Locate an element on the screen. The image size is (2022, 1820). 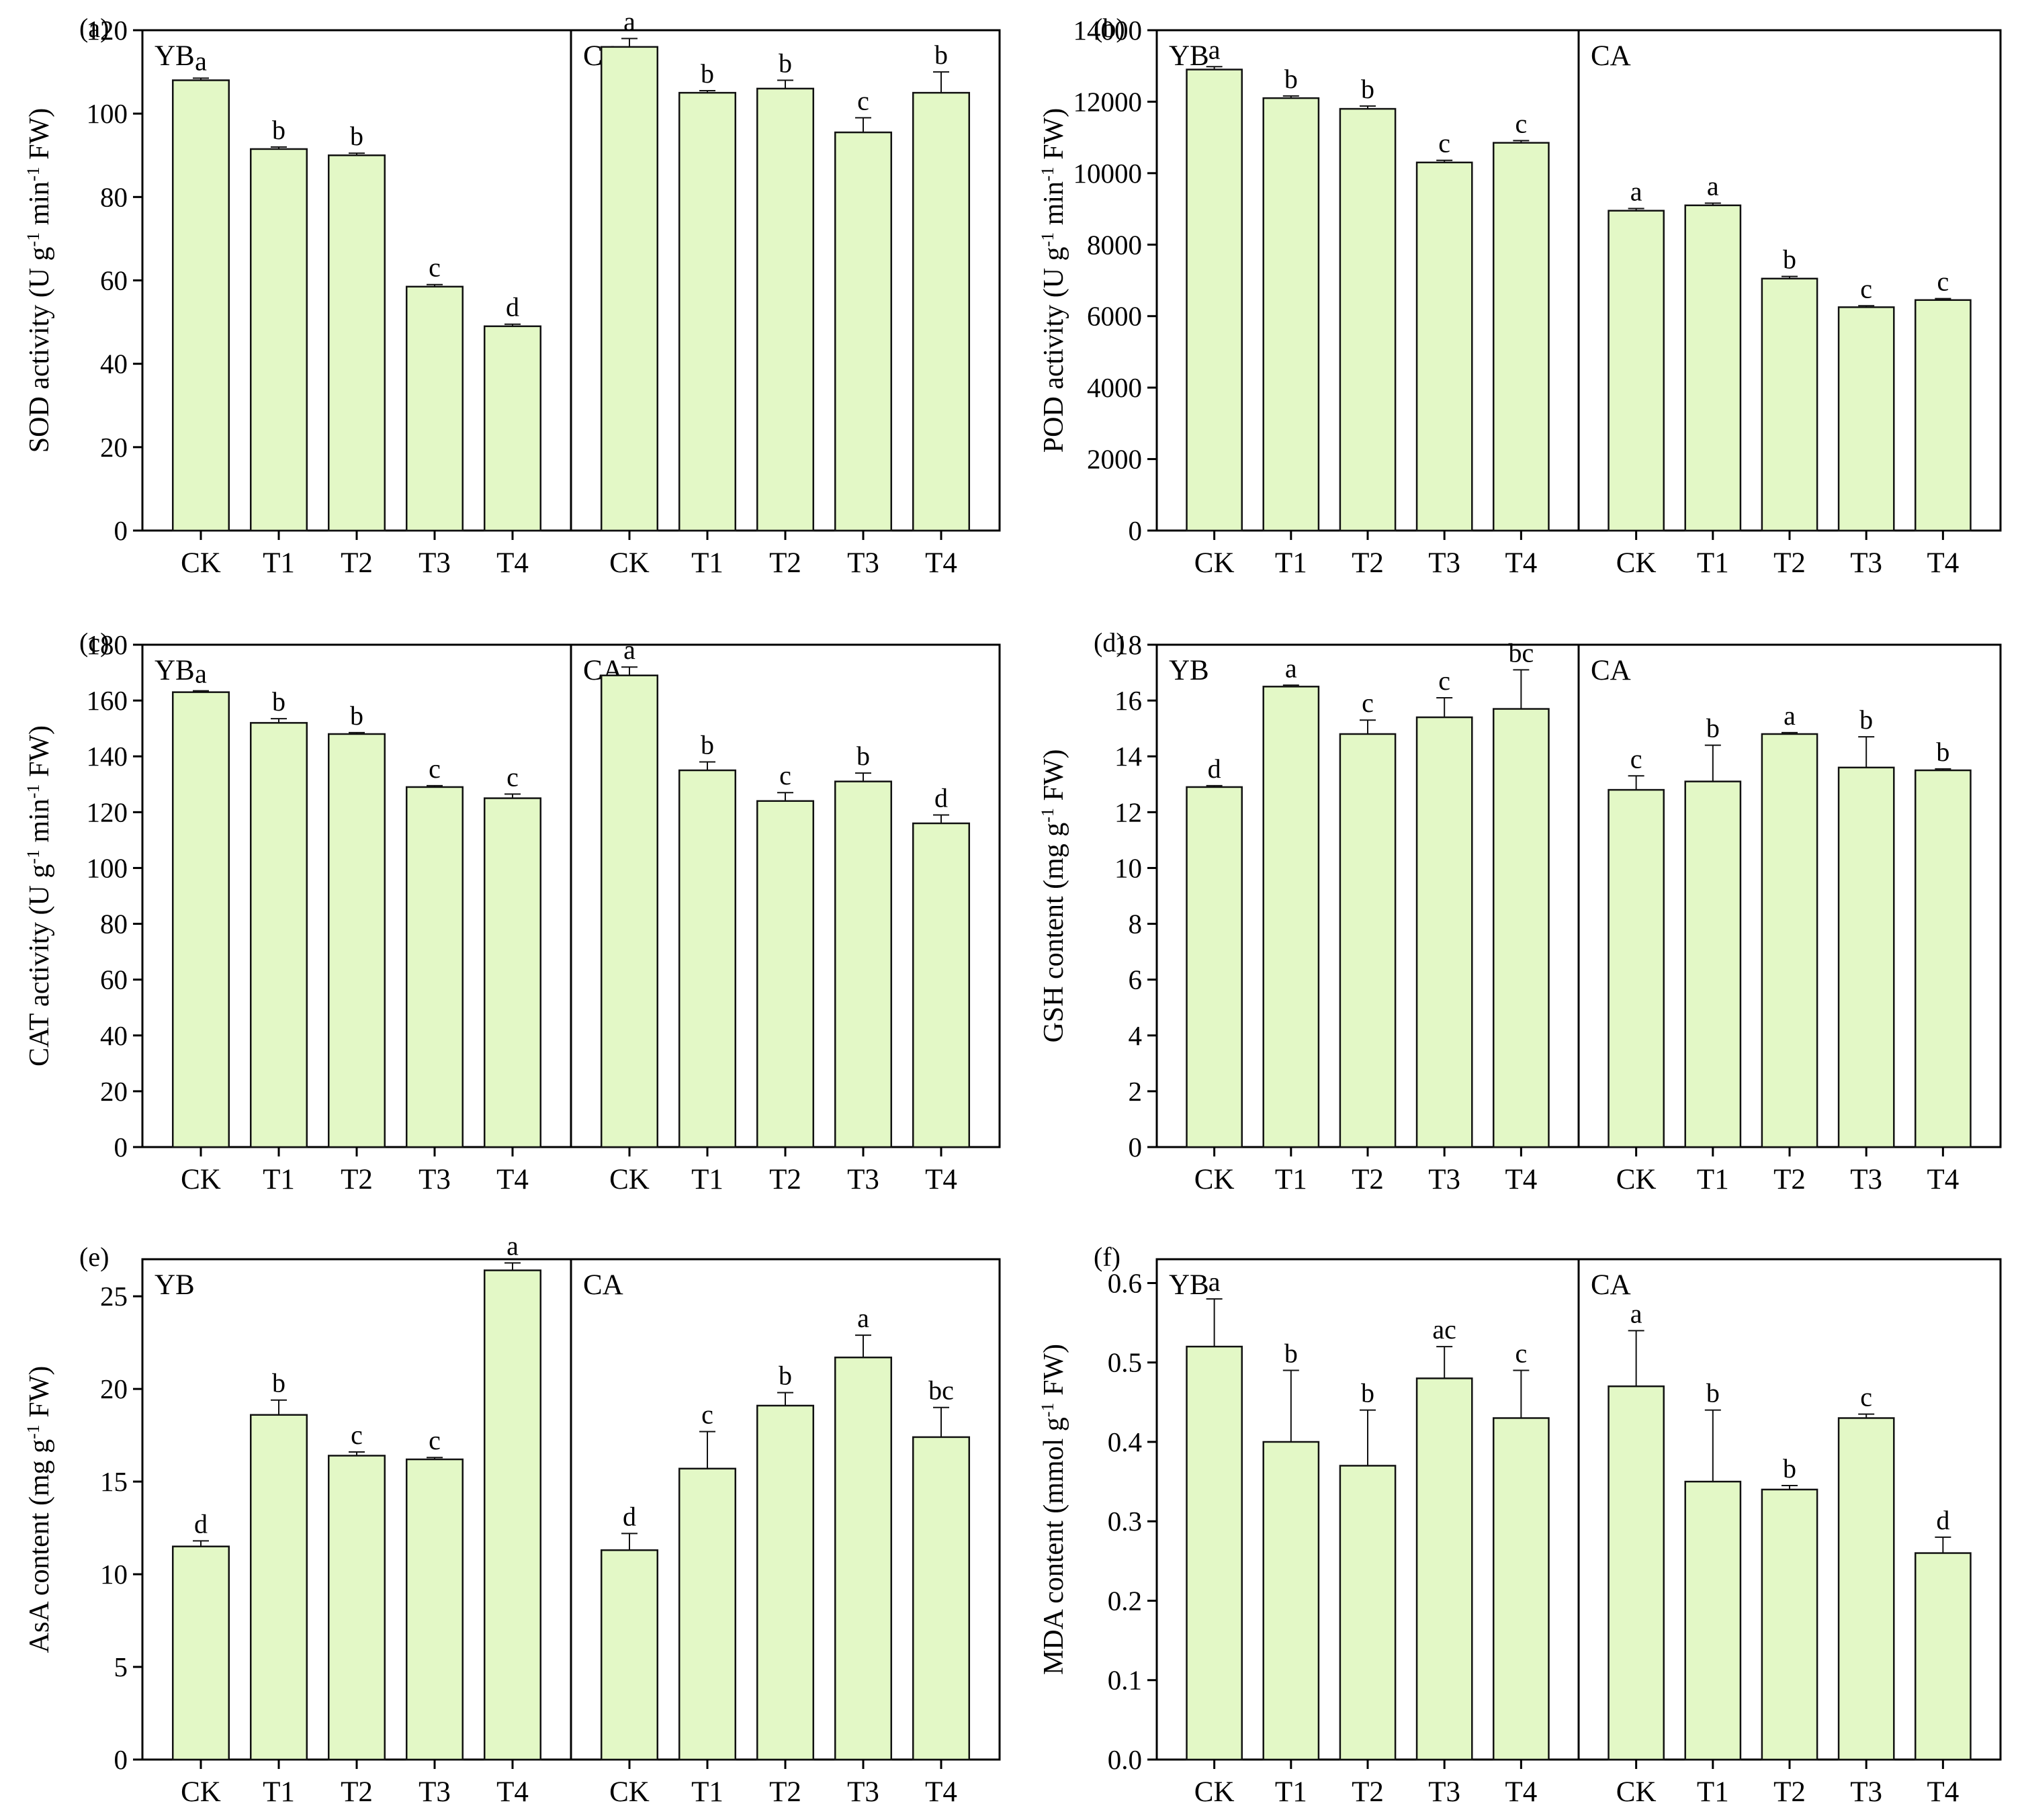
y-axis-title: MDA content (mmol g-1 FW) is located at coordinates (1054, 1509).